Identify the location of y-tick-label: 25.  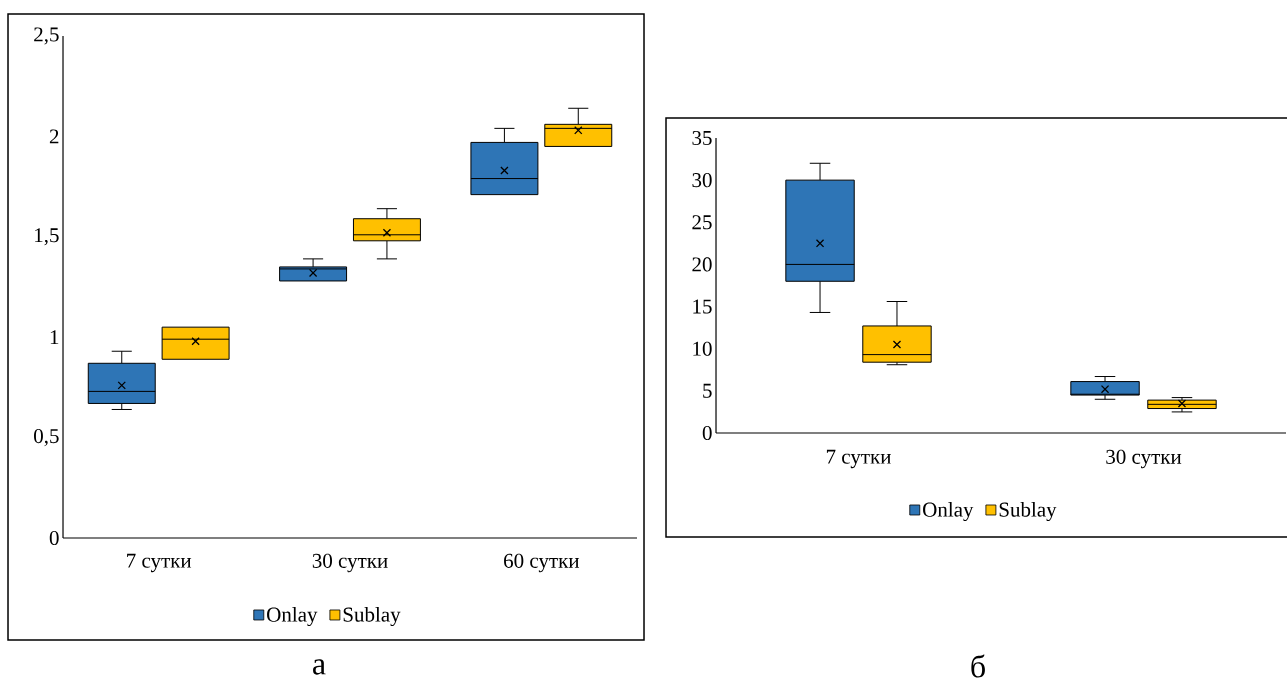
(702, 222).